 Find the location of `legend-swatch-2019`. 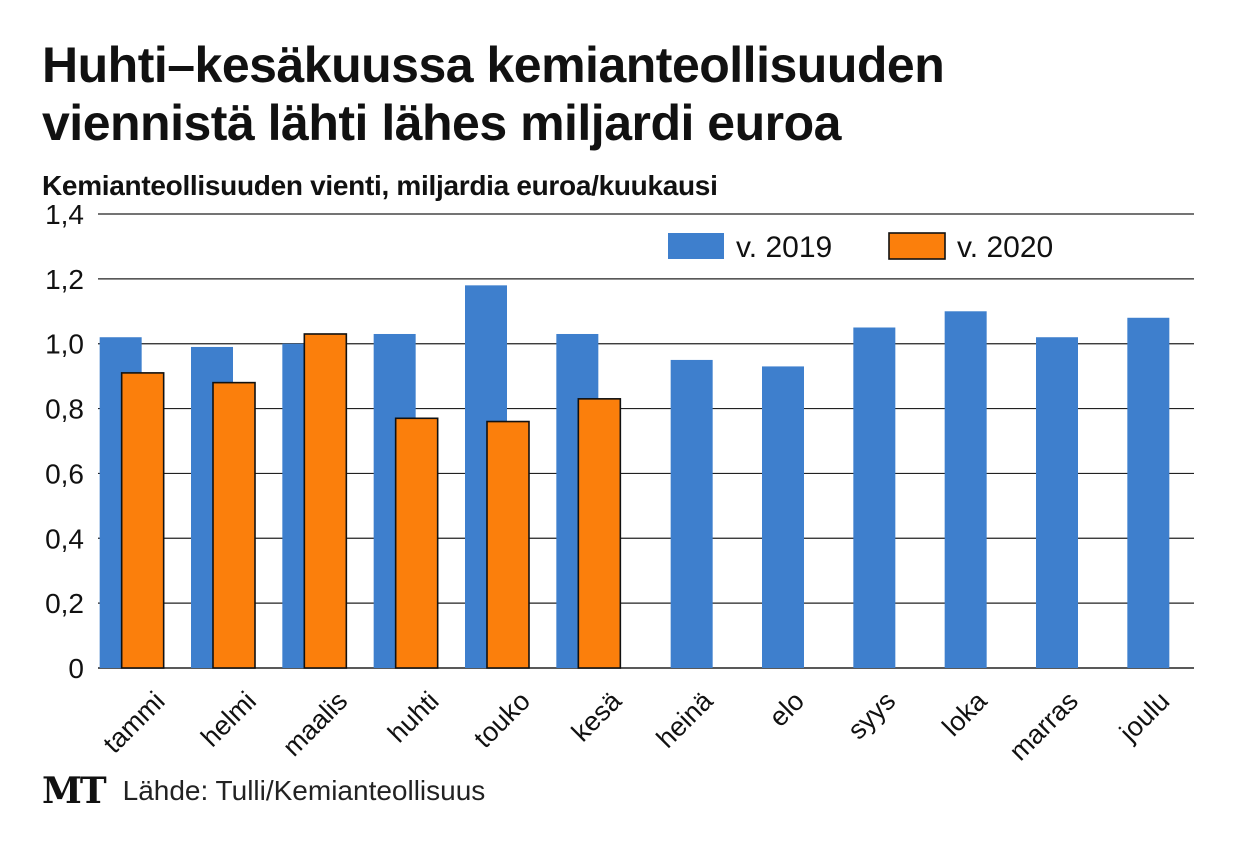

legend-swatch-2019 is located at coordinates (696, 246).